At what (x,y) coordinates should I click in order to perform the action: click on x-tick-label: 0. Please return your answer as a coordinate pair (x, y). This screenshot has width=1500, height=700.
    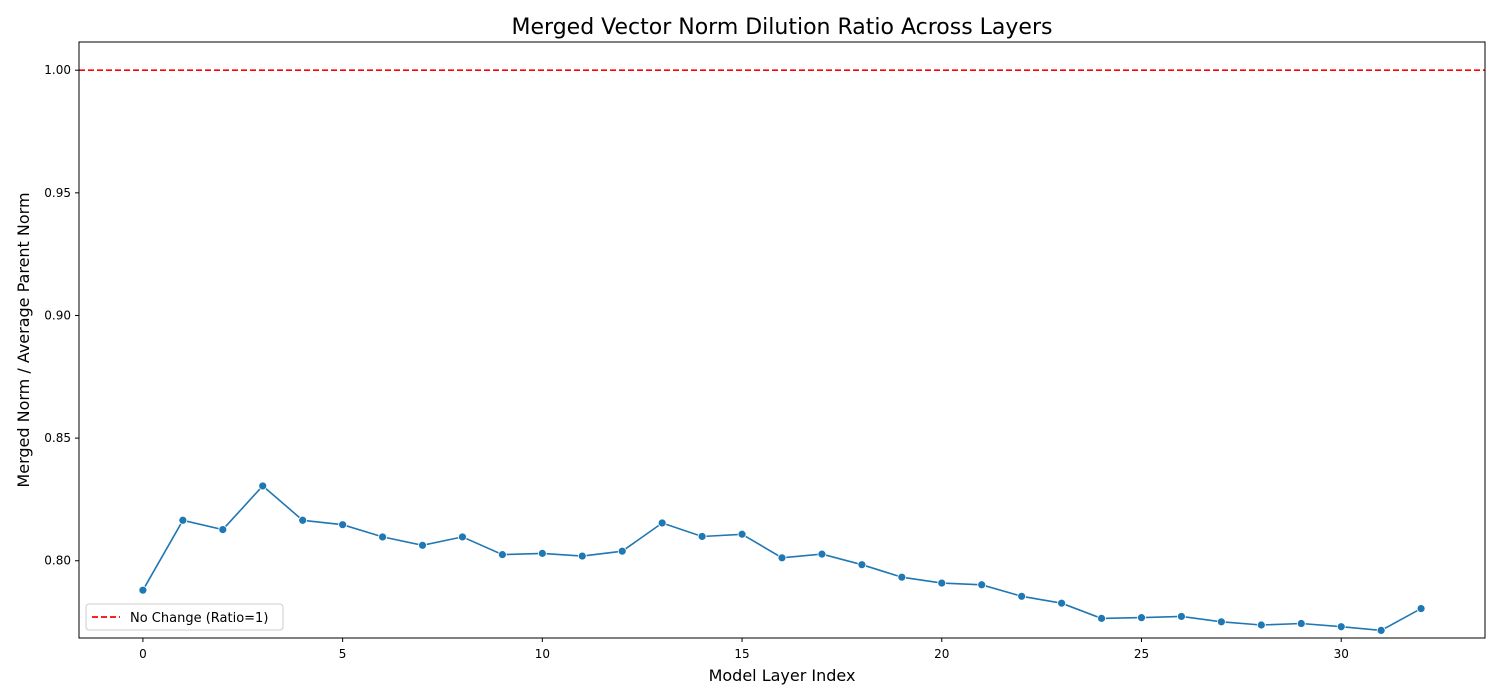
    Looking at the image, I should click on (143, 654).